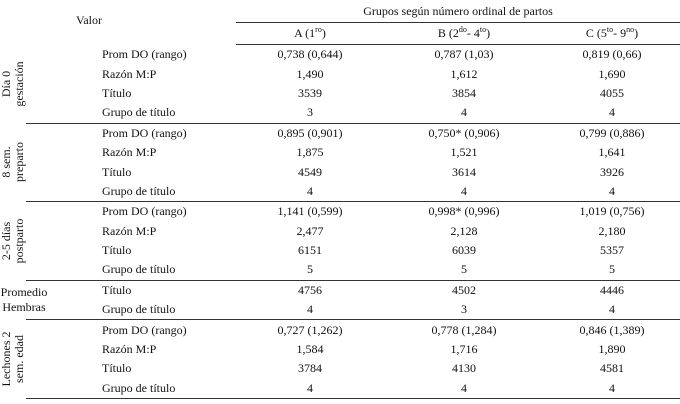 This screenshot has height=404, width=680. I want to click on value-group-a: 1,584, so click(310, 349).